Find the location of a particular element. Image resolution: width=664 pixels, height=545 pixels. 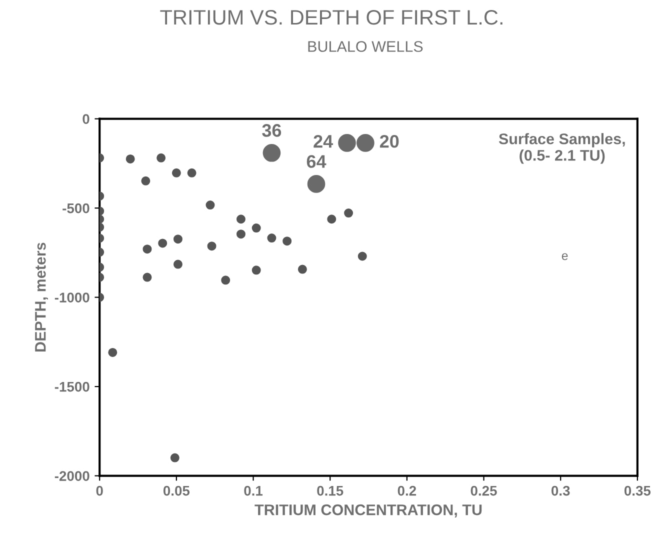

annotation: Surface Samples, (0.5- 2.1 TU) is located at coordinates (561, 148).